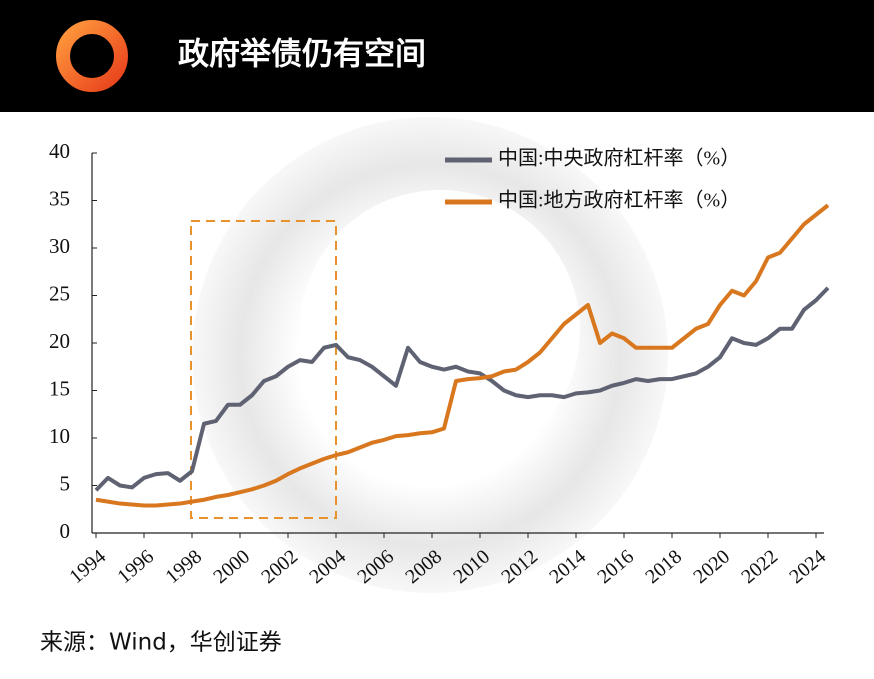 The width and height of the screenshot is (874, 679). Describe the element at coordinates (663, 566) in the screenshot. I see `x-tick-label: 2018` at that location.